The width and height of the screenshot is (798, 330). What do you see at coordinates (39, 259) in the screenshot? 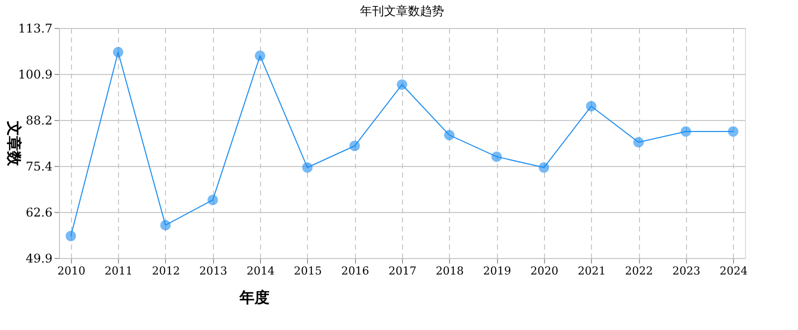
I see `y-tick-label: 49.9` at bounding box center [39, 259].